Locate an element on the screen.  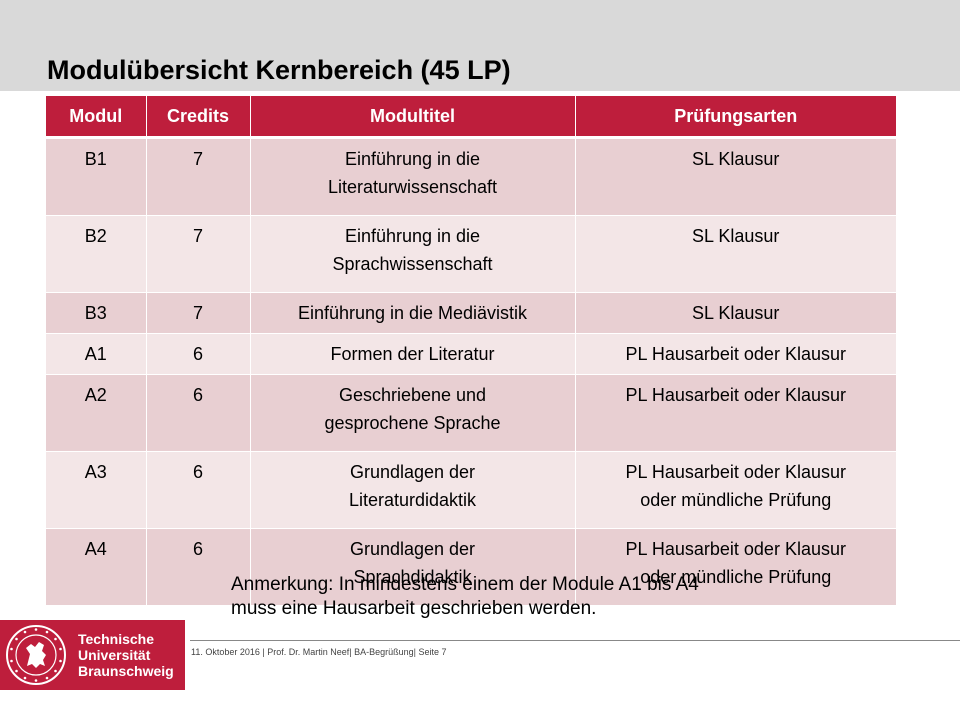
university-logo: Technische Universität Braunschweig is located at coordinates (92, 655).